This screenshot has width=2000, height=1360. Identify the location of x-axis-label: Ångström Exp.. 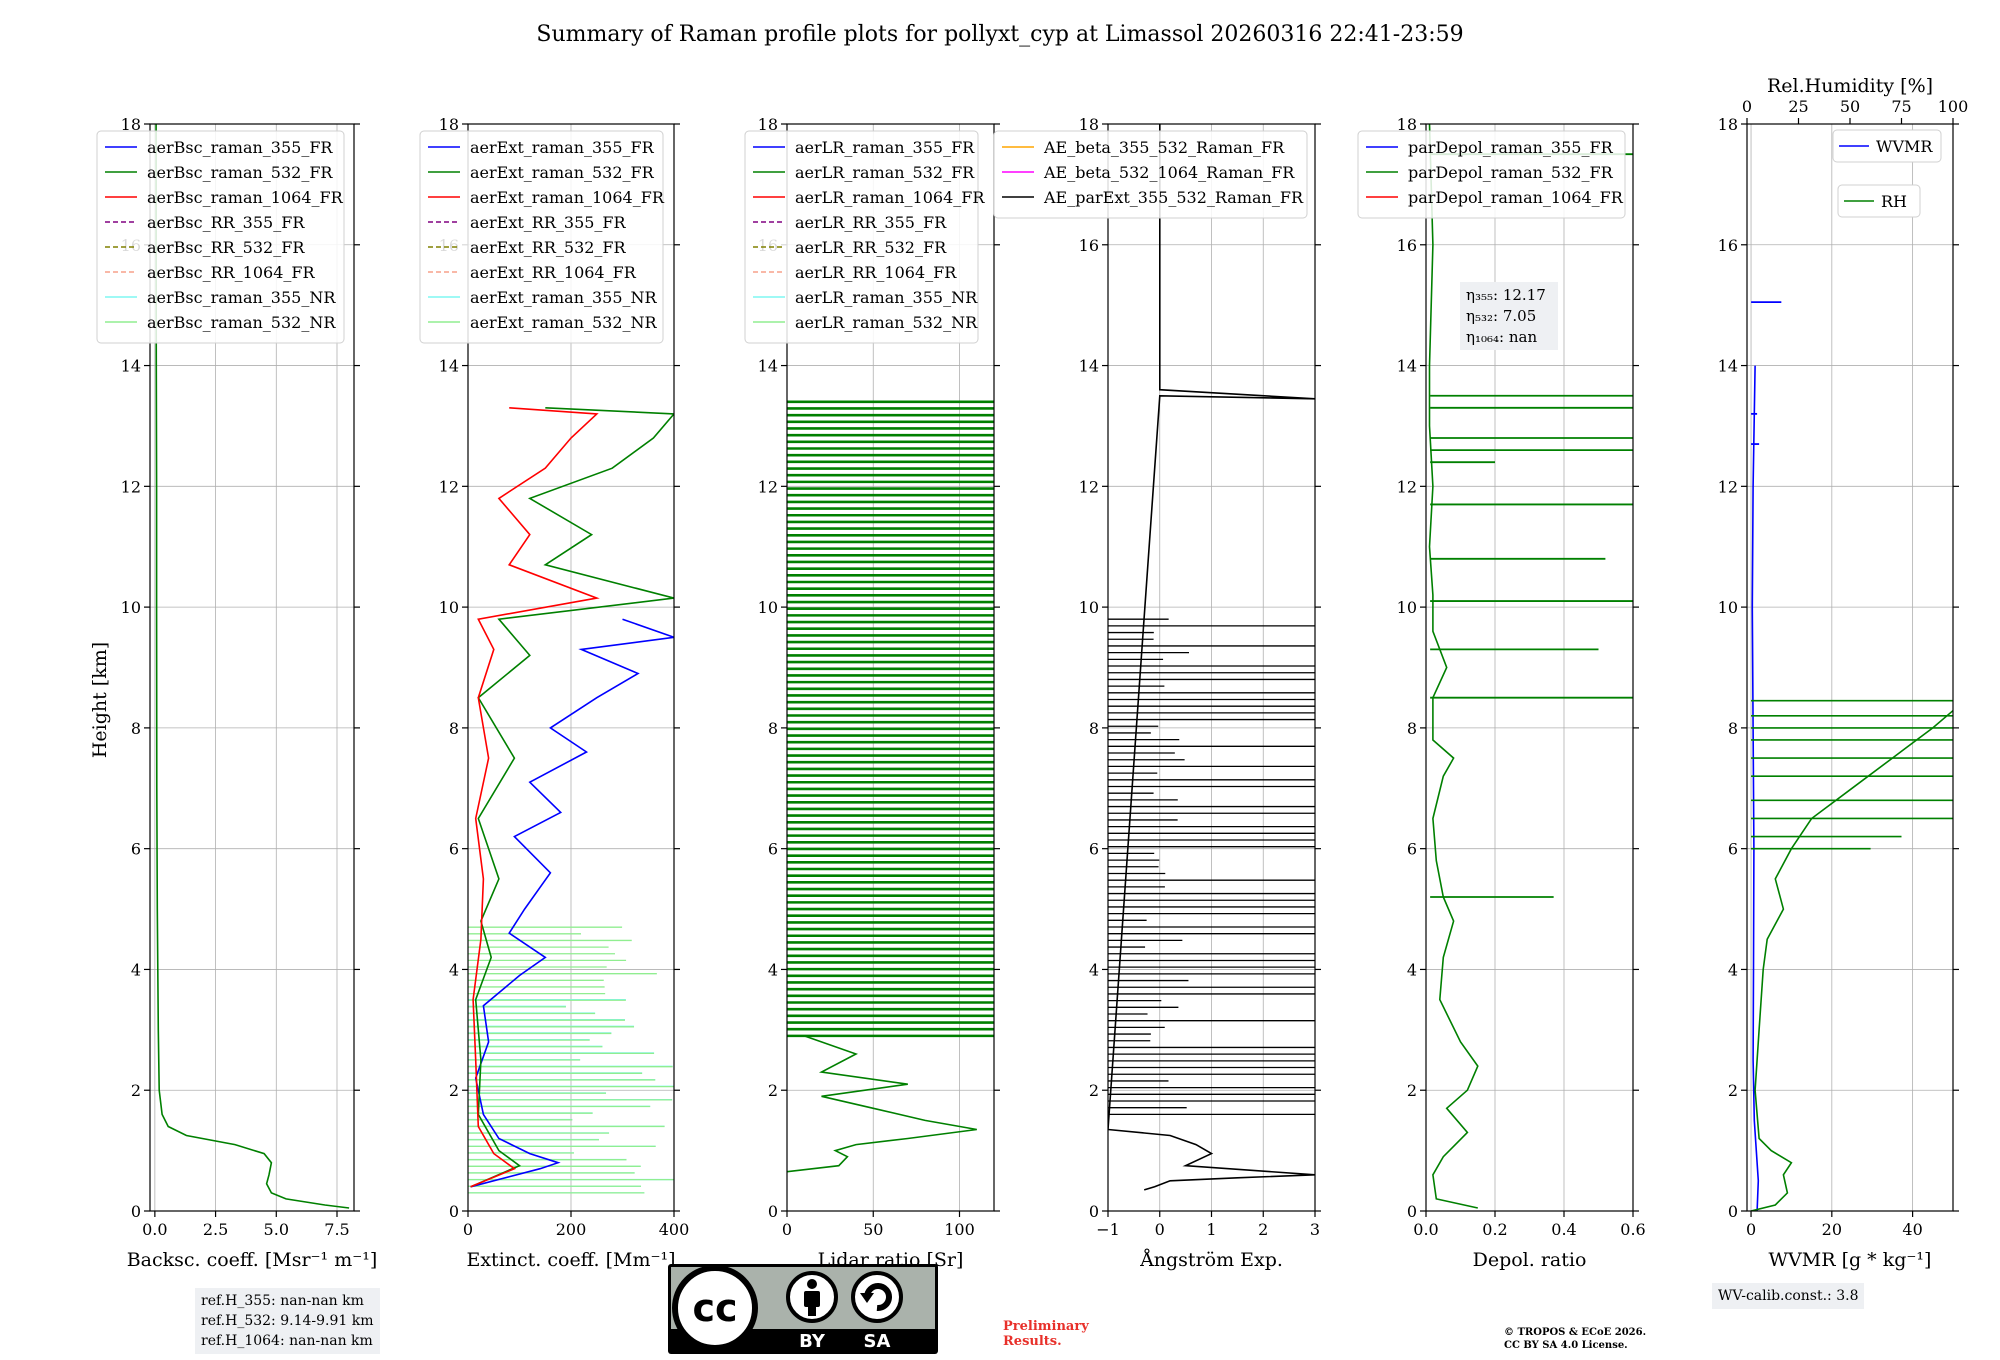
(1211, 1260).